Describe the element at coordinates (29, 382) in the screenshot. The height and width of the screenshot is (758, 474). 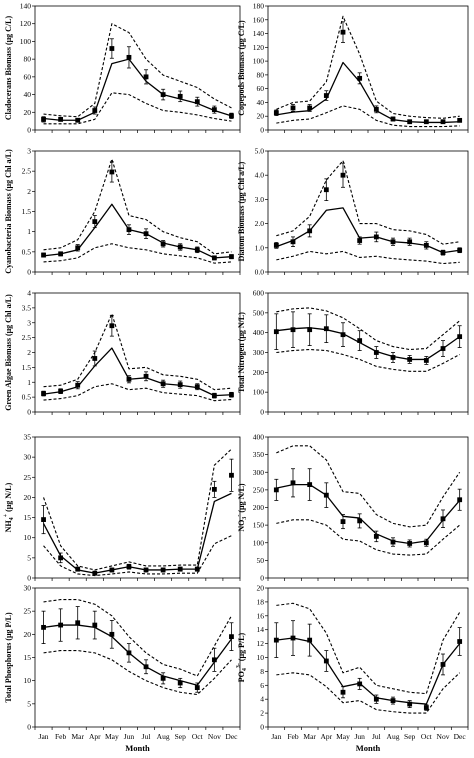
I see `y-tick-label: 1` at that location.